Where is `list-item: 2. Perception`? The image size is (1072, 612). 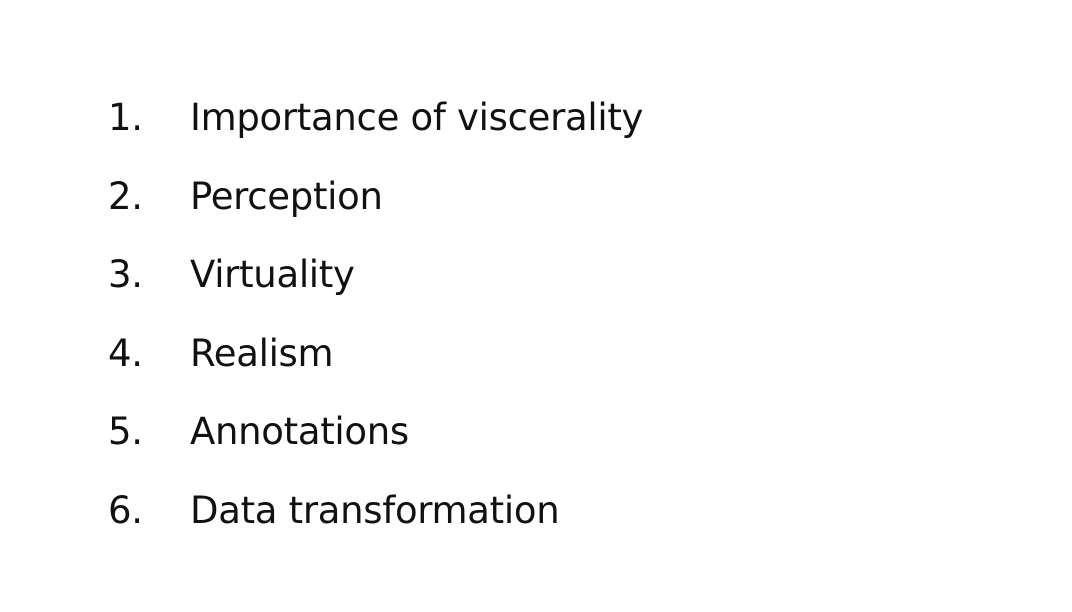 list-item: 2. Perception is located at coordinates (375, 210).